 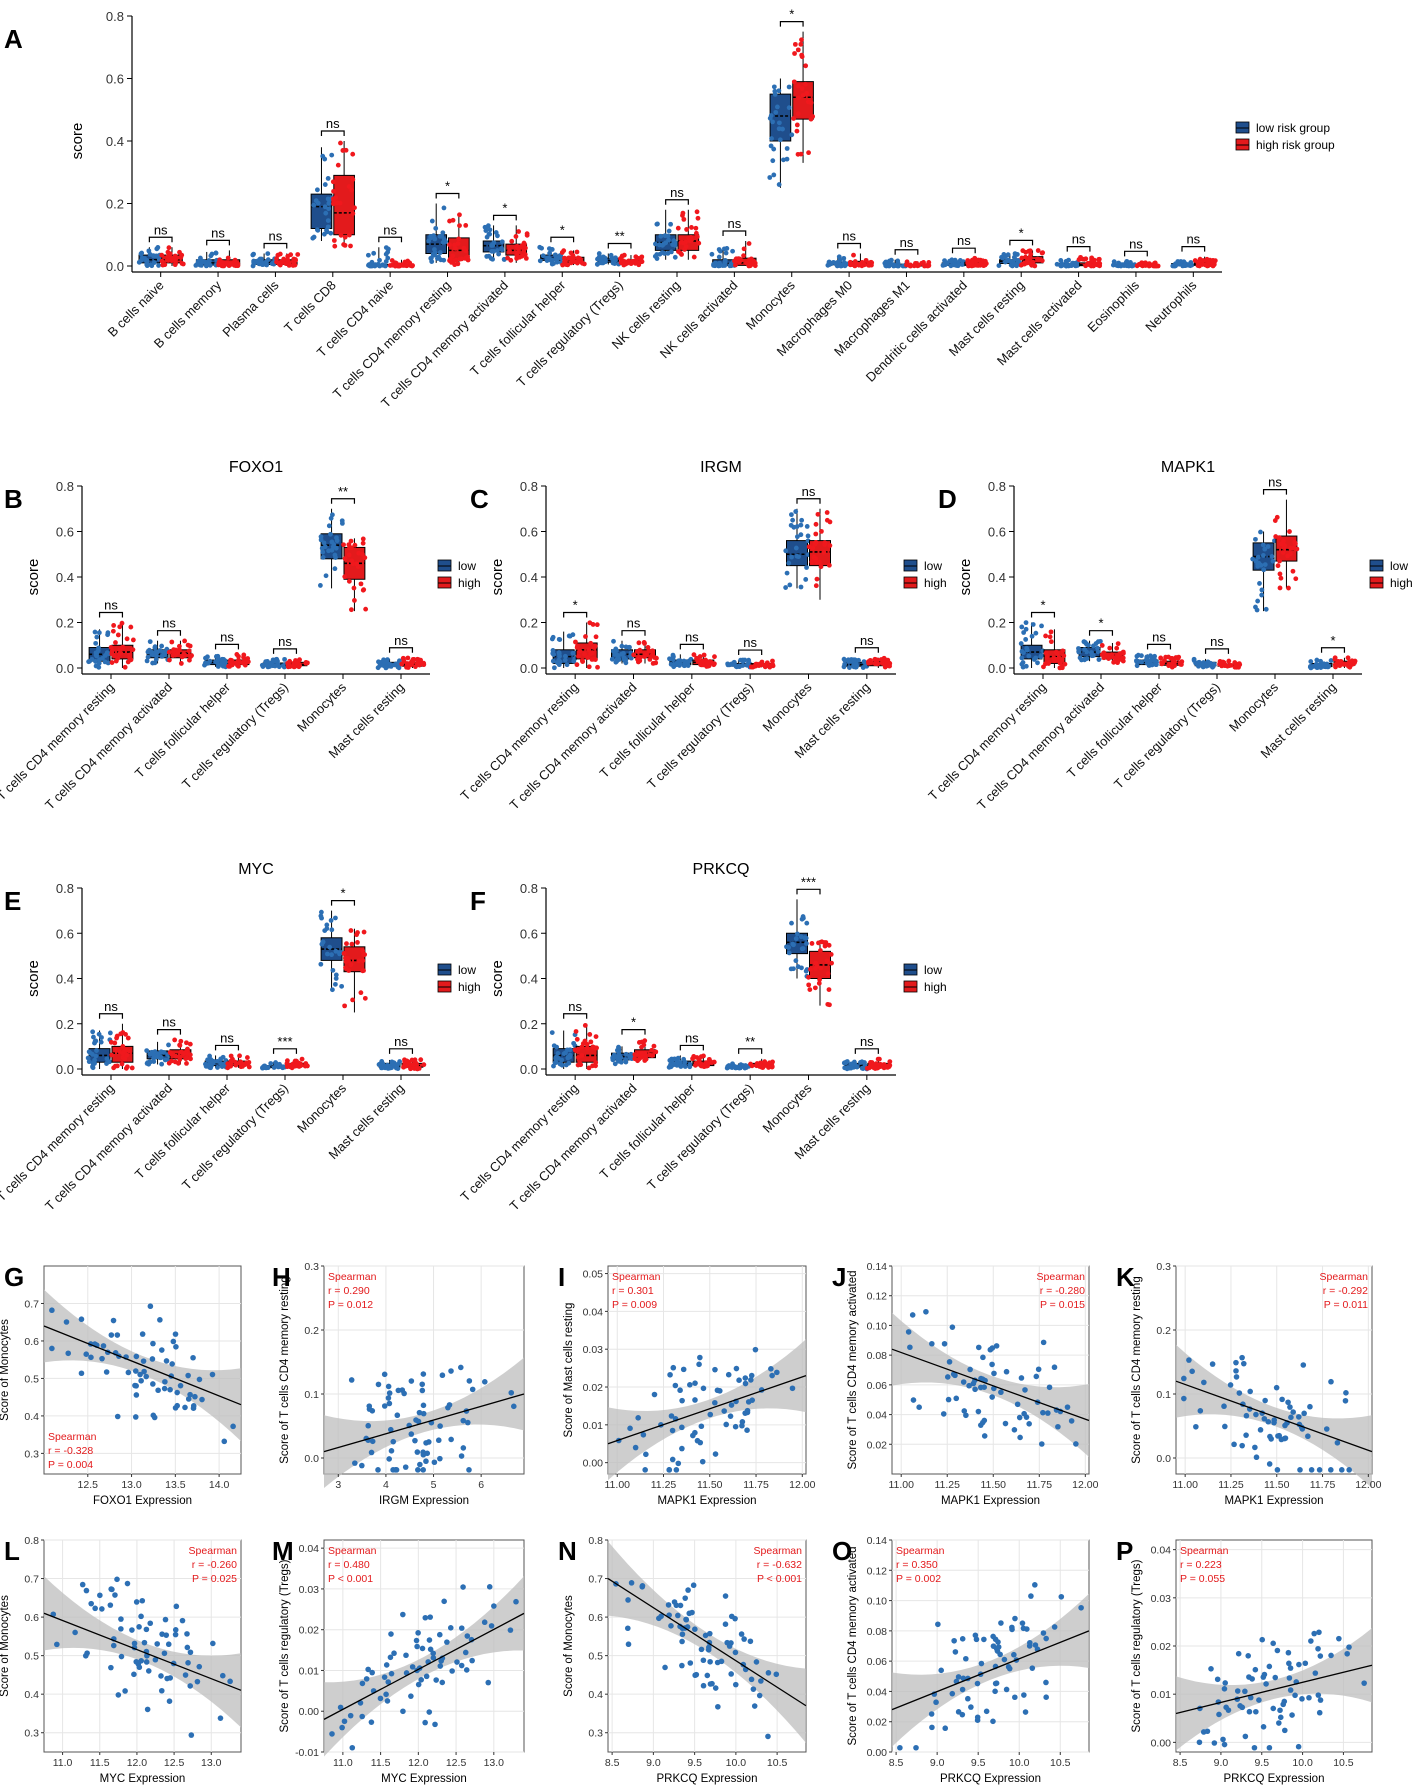 I want to click on y-tick-label: -0.01, so click(x=307, y=1753).